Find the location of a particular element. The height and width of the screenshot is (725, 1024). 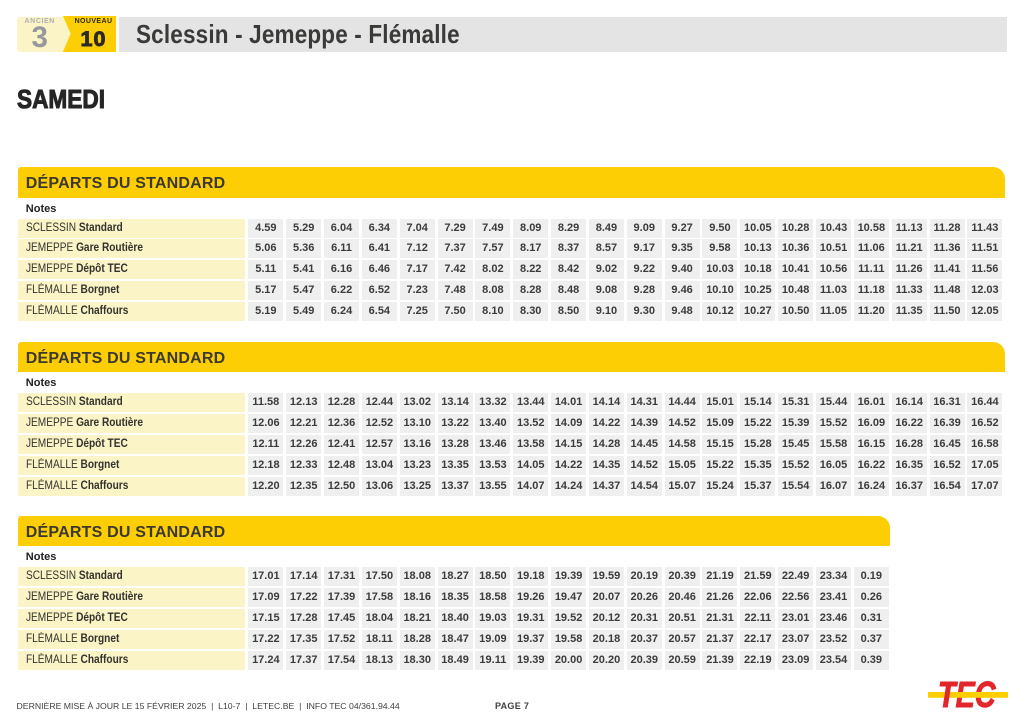

svg-text: T is located at coordinates (948, 694).